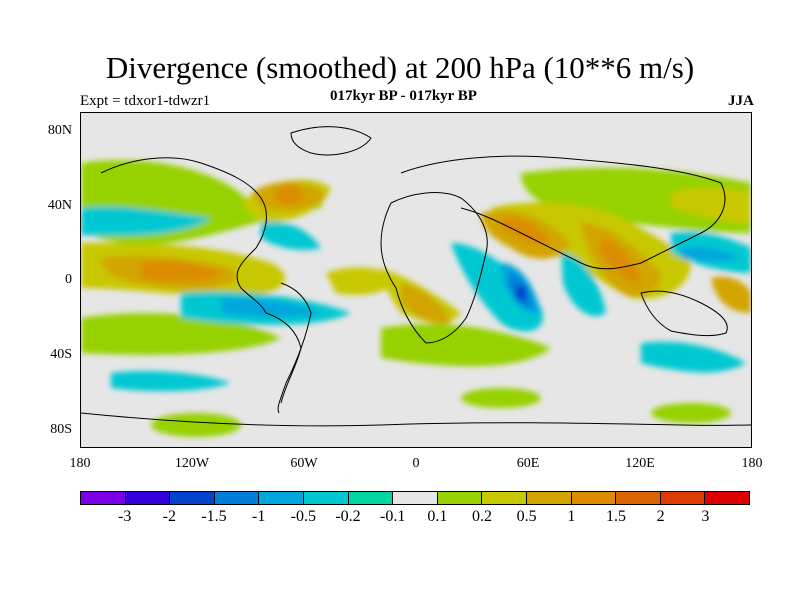 This screenshot has width=800, height=600. What do you see at coordinates (528, 463) in the screenshot?
I see `lon-label-60e: 60E` at bounding box center [528, 463].